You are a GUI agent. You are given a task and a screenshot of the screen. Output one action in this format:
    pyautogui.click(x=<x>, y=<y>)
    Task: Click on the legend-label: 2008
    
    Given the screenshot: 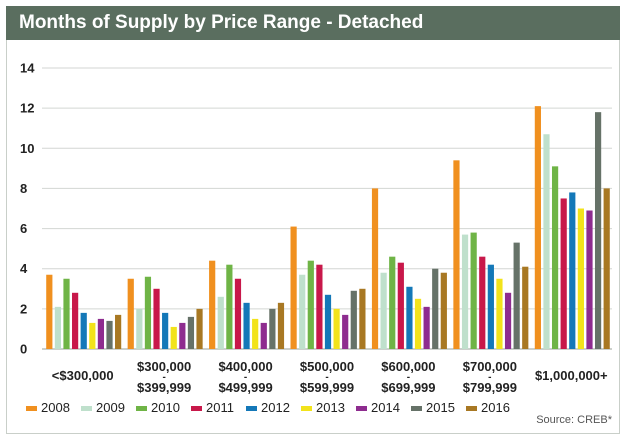 What is the action you would take?
    pyautogui.click(x=55, y=407)
    